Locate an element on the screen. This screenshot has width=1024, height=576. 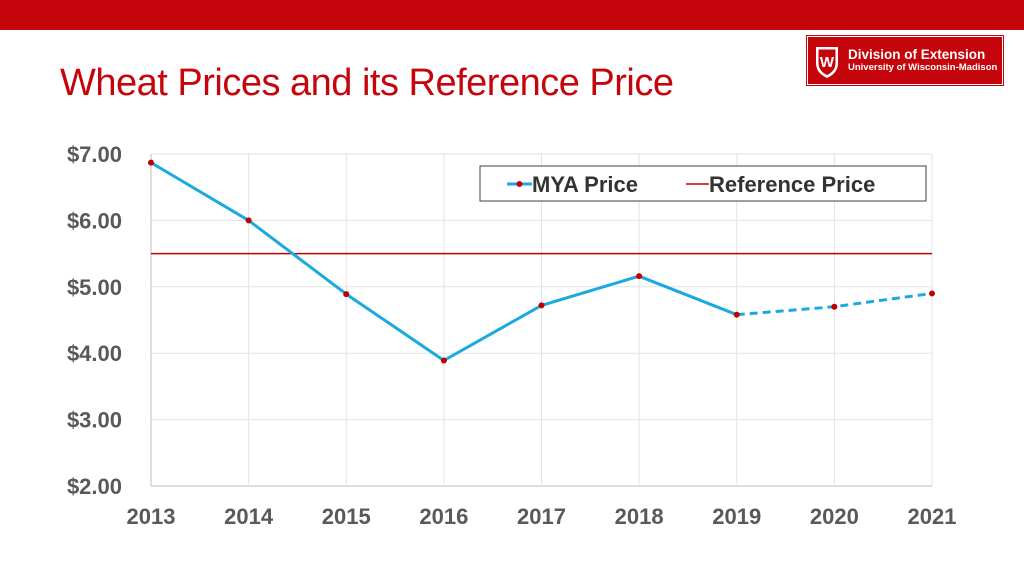
legend-mya-marker is located at coordinates (519, 184).